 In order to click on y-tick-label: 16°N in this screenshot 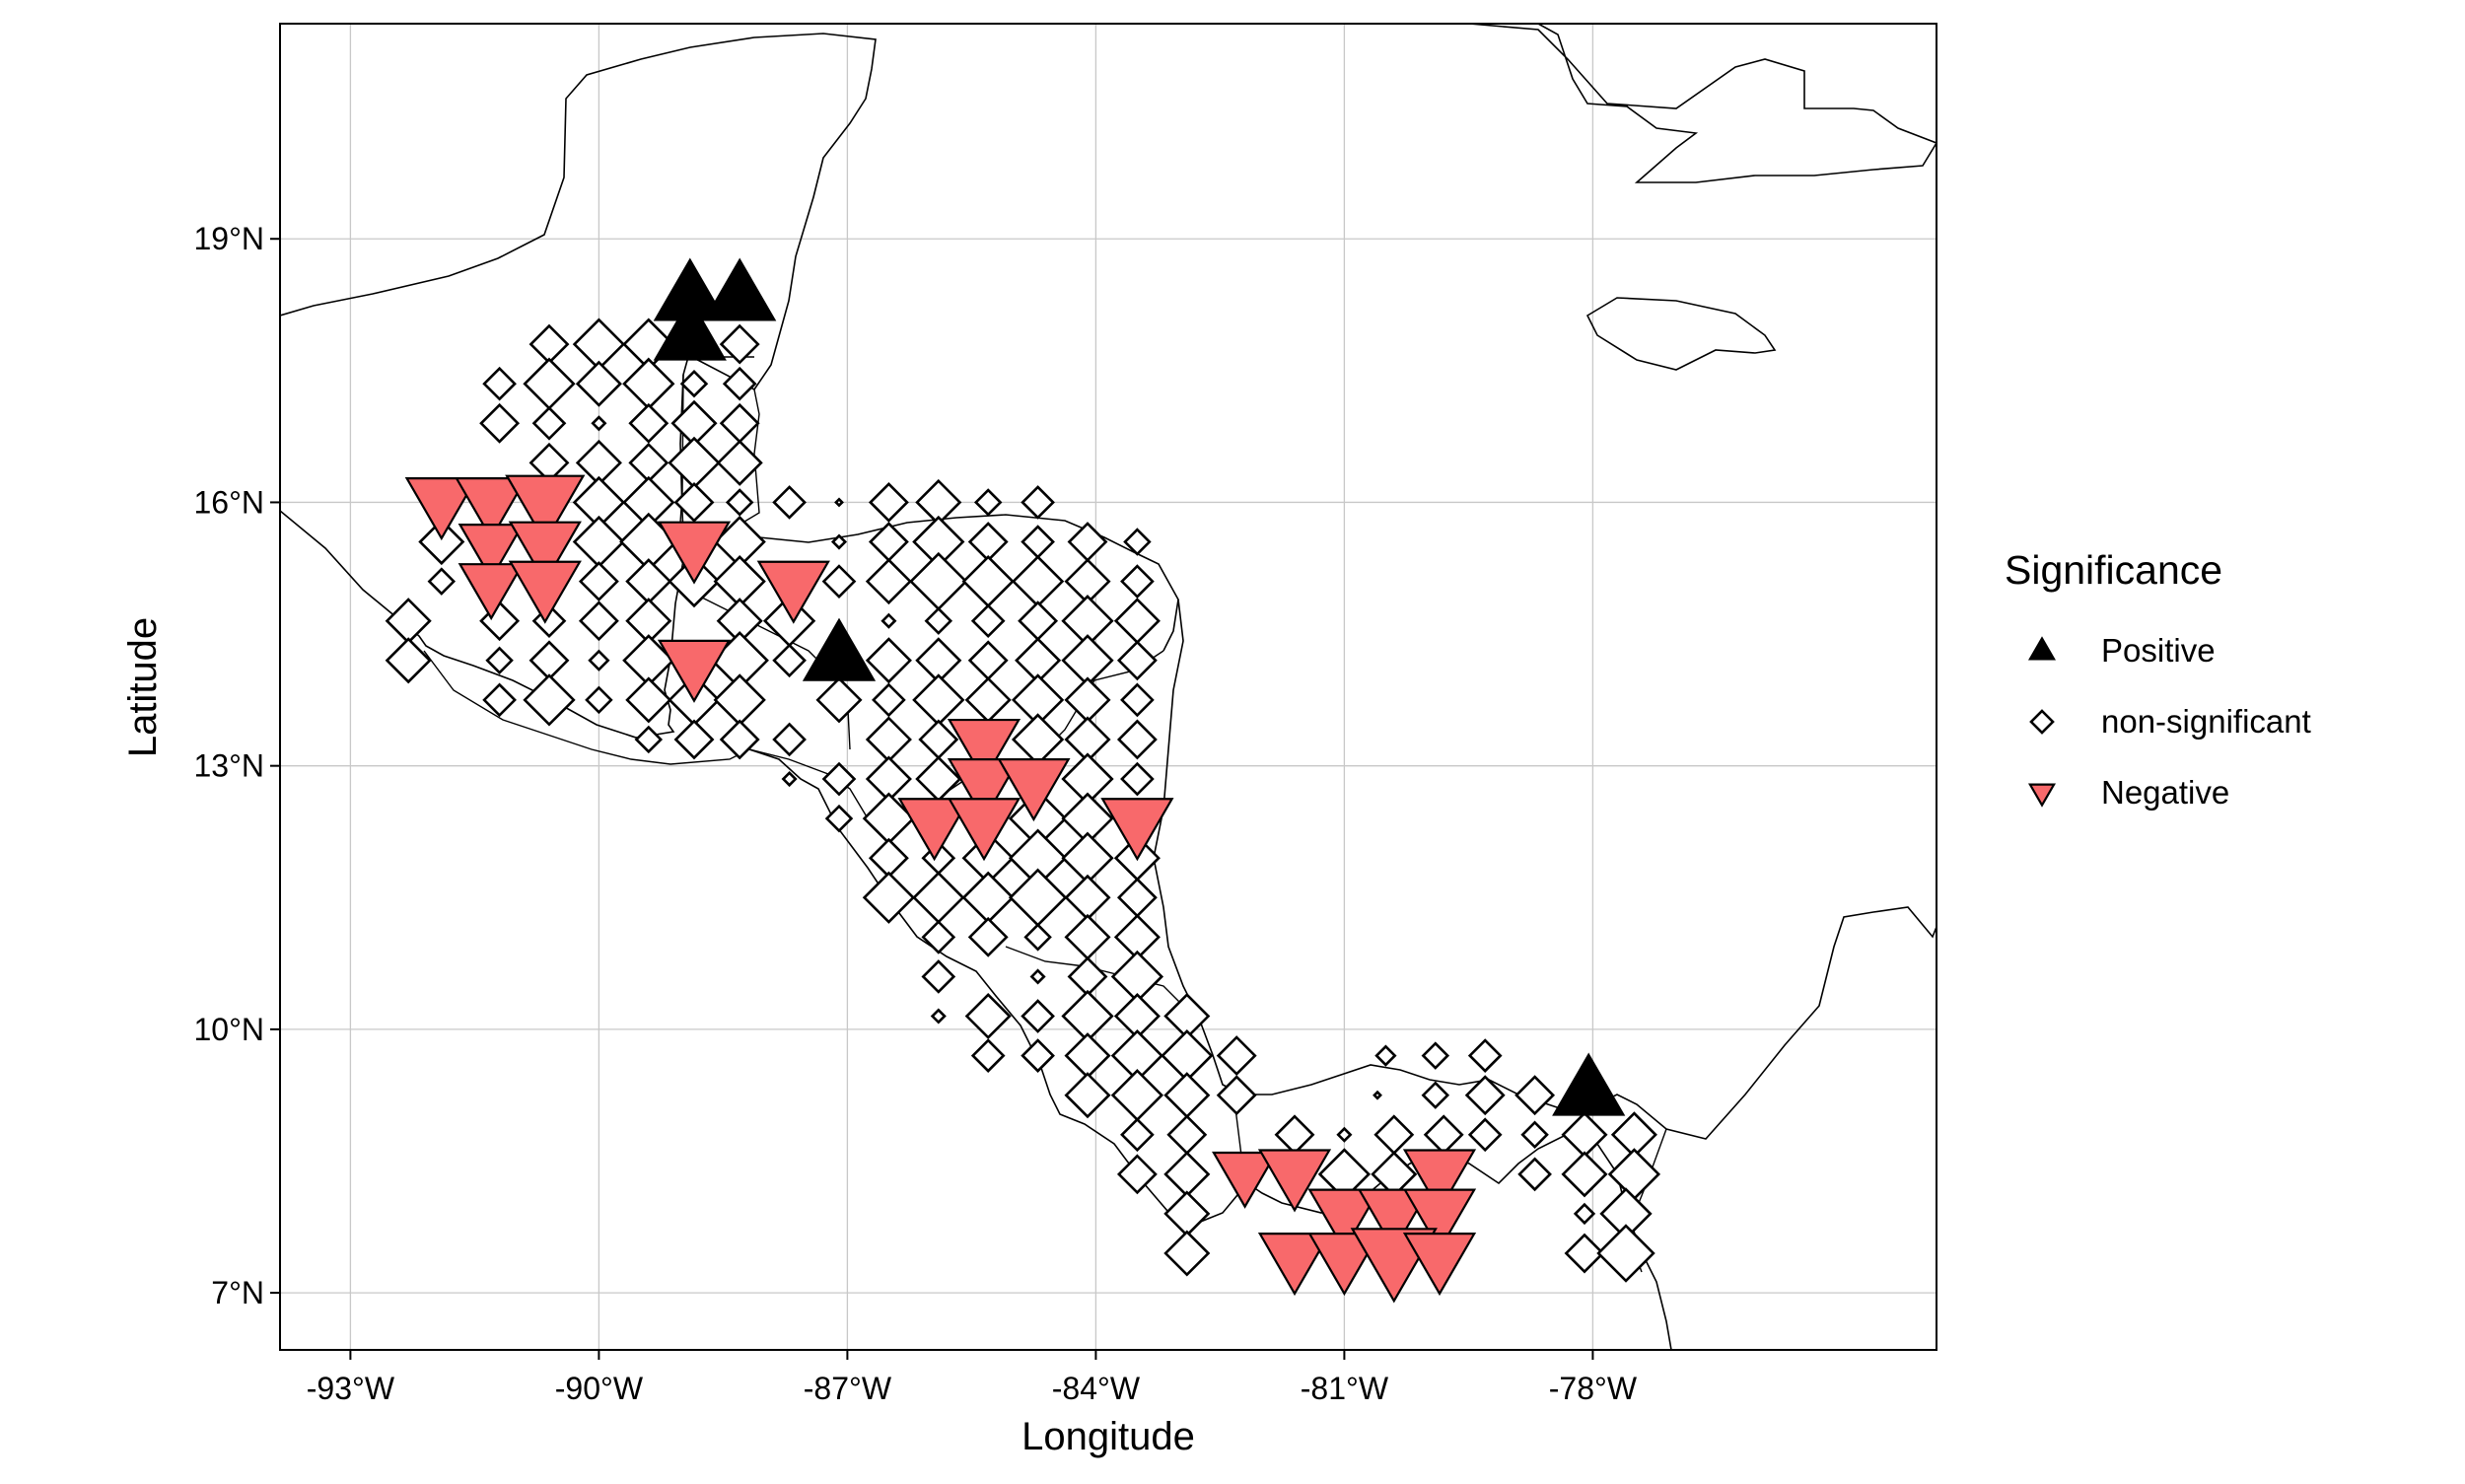, I will do `click(229, 502)`.